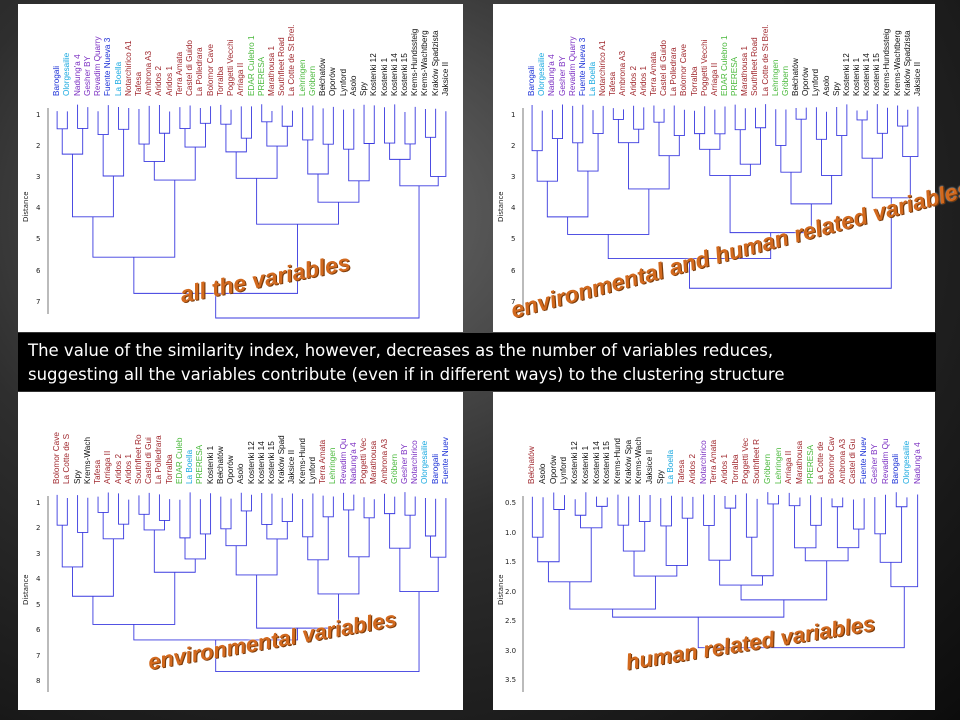 The height and width of the screenshot is (720, 960). I want to click on leaf-label: Bełchatów, so click(323, 77).